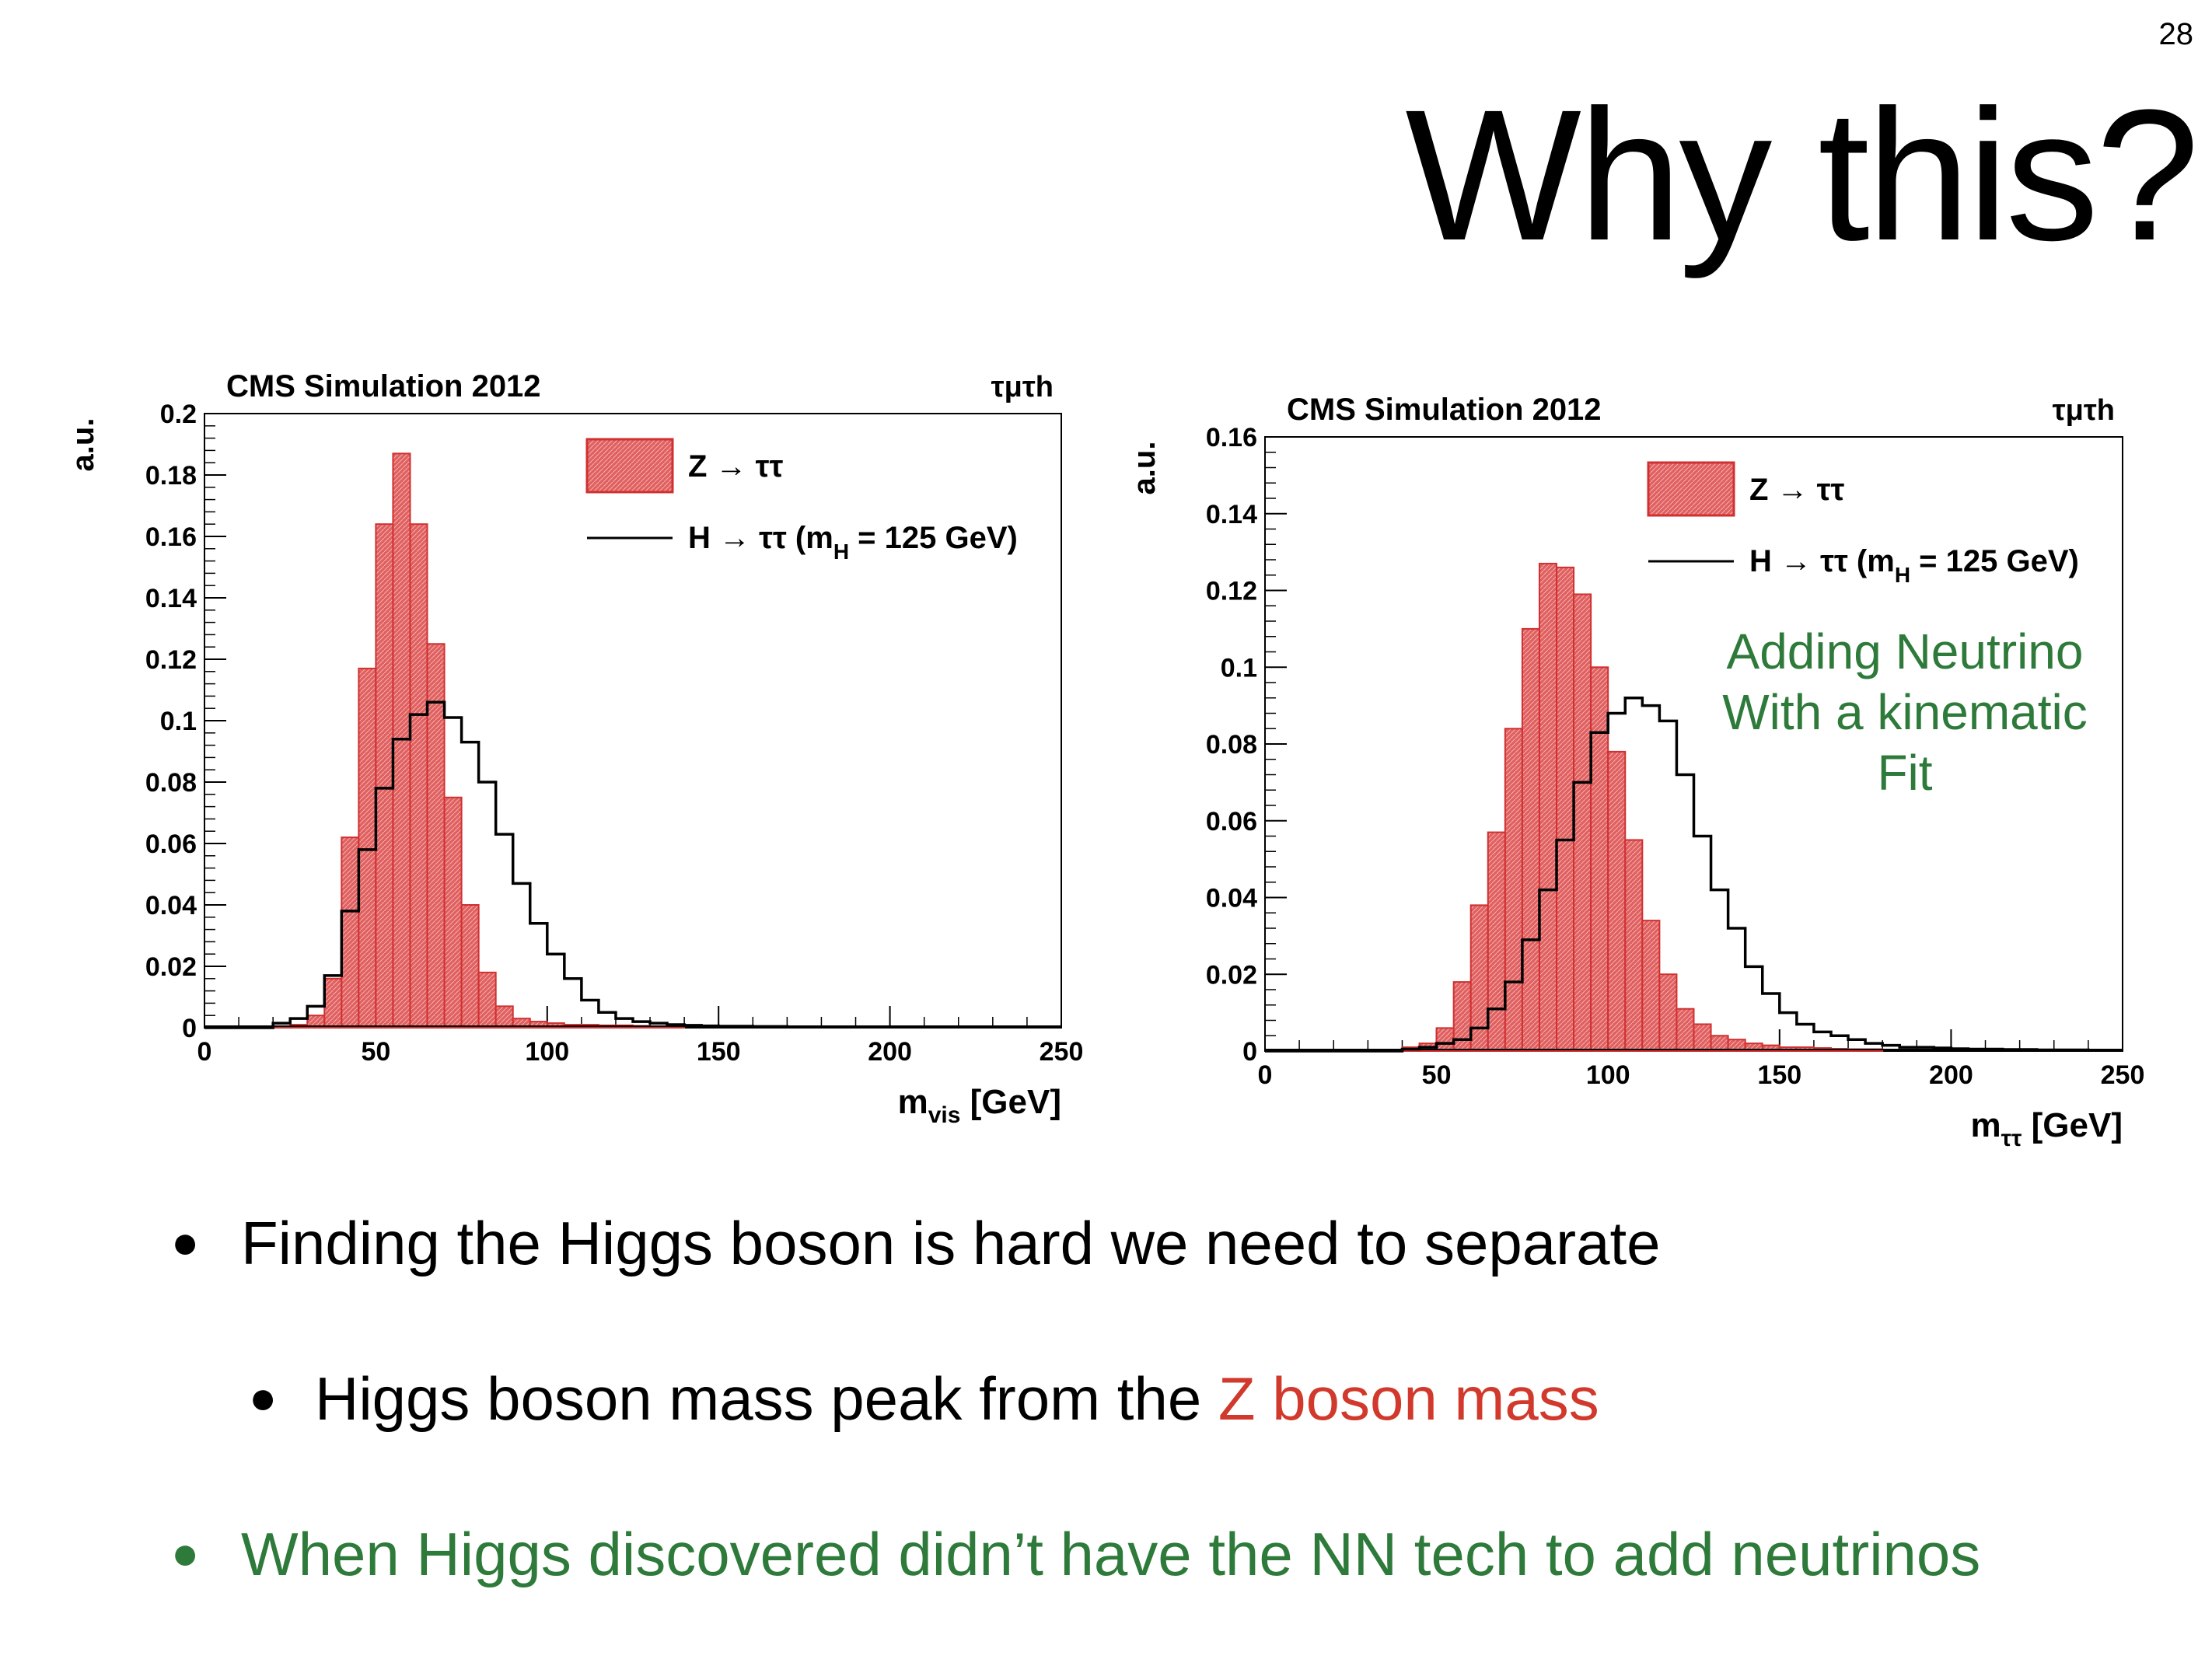 The width and height of the screenshot is (2212, 1659). I want to click on annotation-text-line: Adding Neutrino, so click(1905, 651).